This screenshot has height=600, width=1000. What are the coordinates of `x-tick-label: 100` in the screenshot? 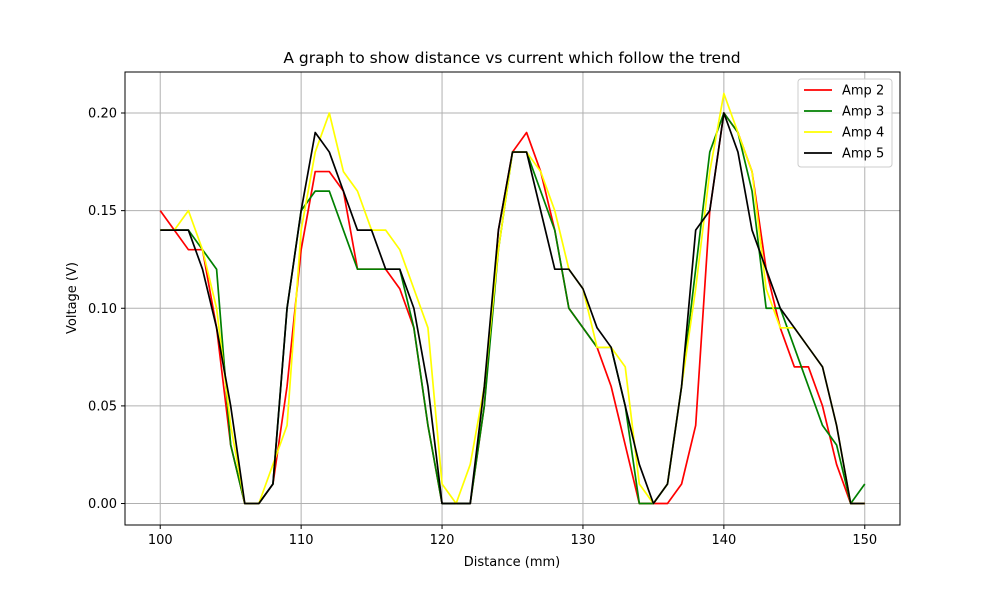 It's located at (160, 540).